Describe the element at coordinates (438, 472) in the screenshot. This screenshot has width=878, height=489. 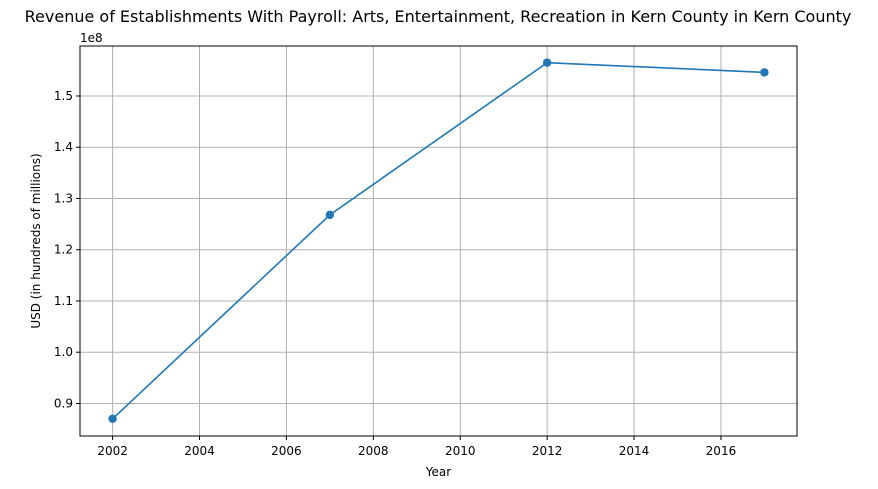
I see `x-axis-label: Year` at that location.